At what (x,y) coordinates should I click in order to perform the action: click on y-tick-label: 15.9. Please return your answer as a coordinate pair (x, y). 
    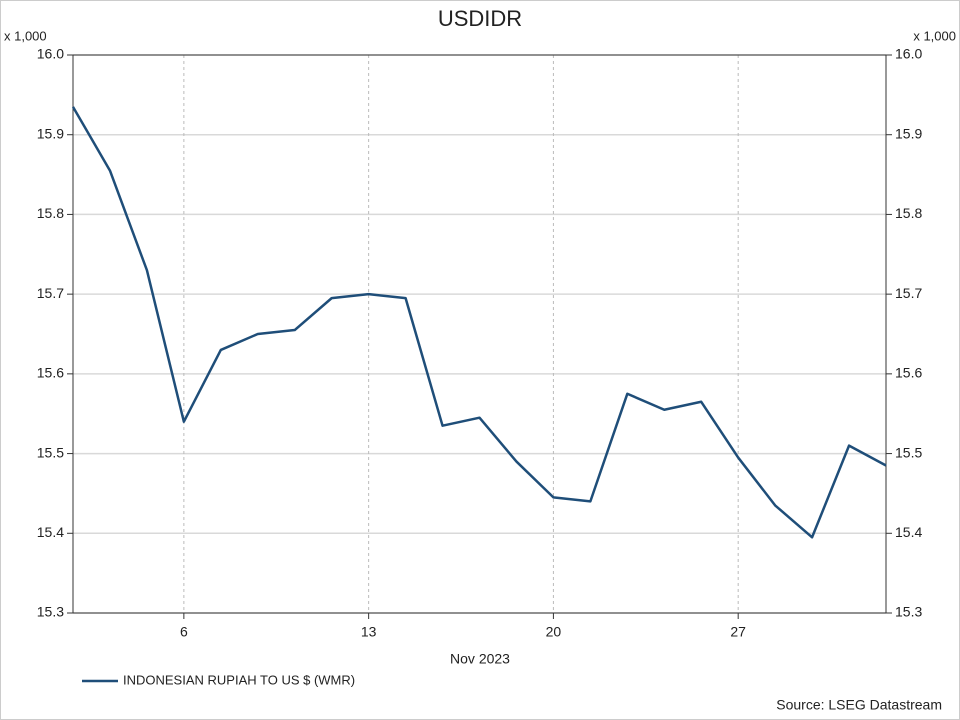
    Looking at the image, I should click on (50, 133).